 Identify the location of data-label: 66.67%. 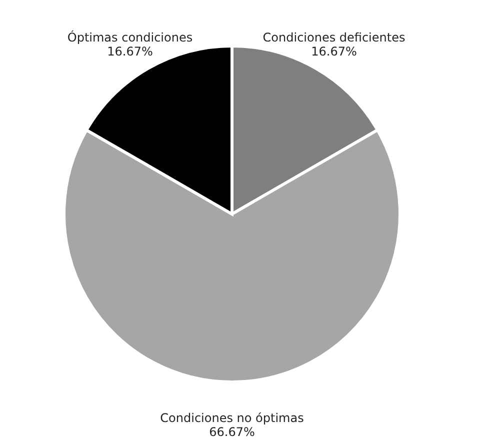
(232, 432).